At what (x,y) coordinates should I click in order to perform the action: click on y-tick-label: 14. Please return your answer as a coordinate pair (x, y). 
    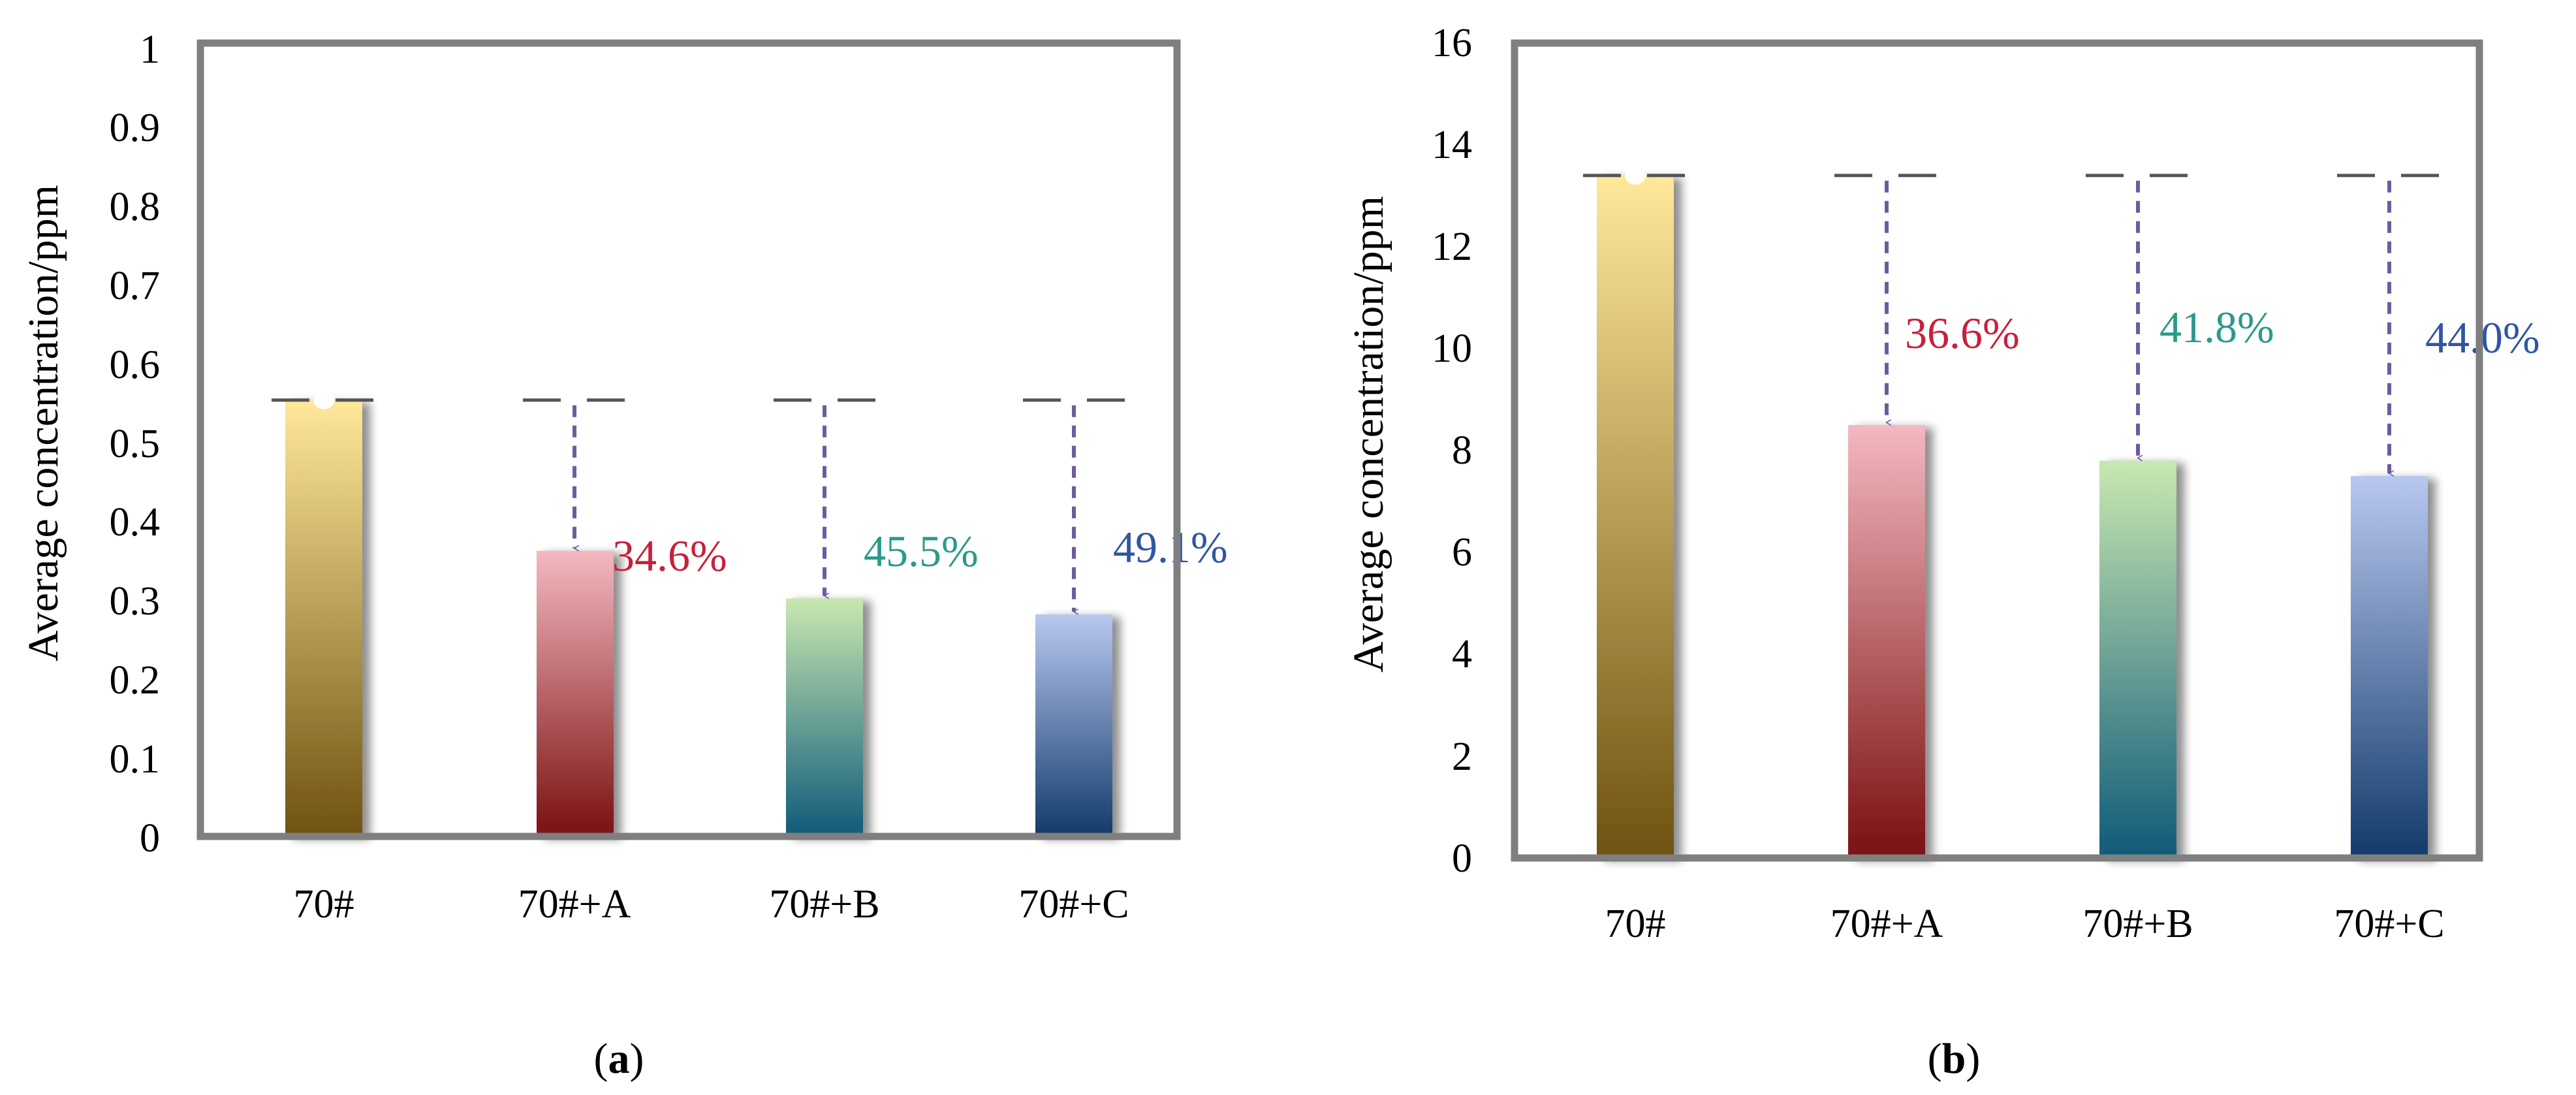
    Looking at the image, I should click on (1452, 145).